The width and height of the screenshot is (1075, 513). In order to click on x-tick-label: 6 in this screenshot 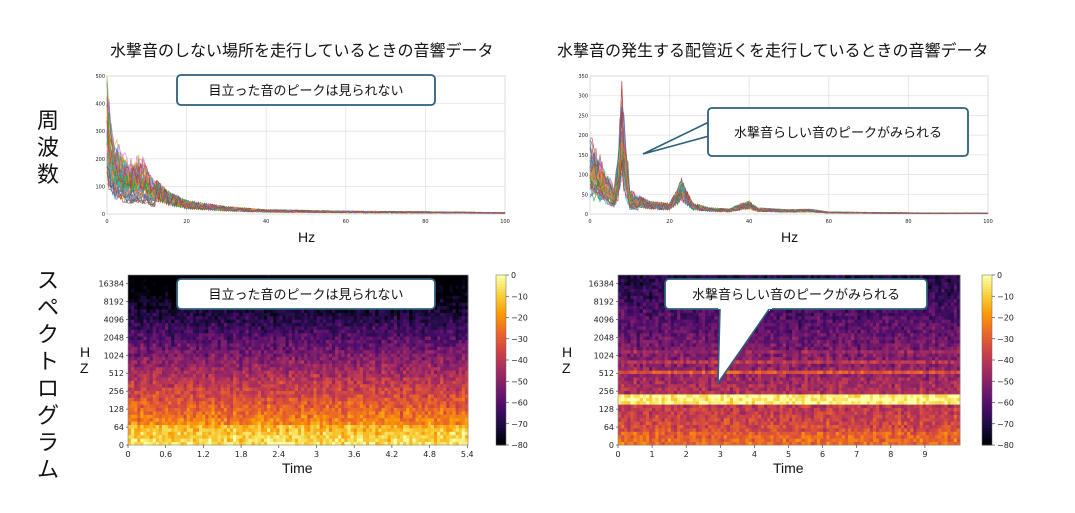, I will do `click(822, 454)`.